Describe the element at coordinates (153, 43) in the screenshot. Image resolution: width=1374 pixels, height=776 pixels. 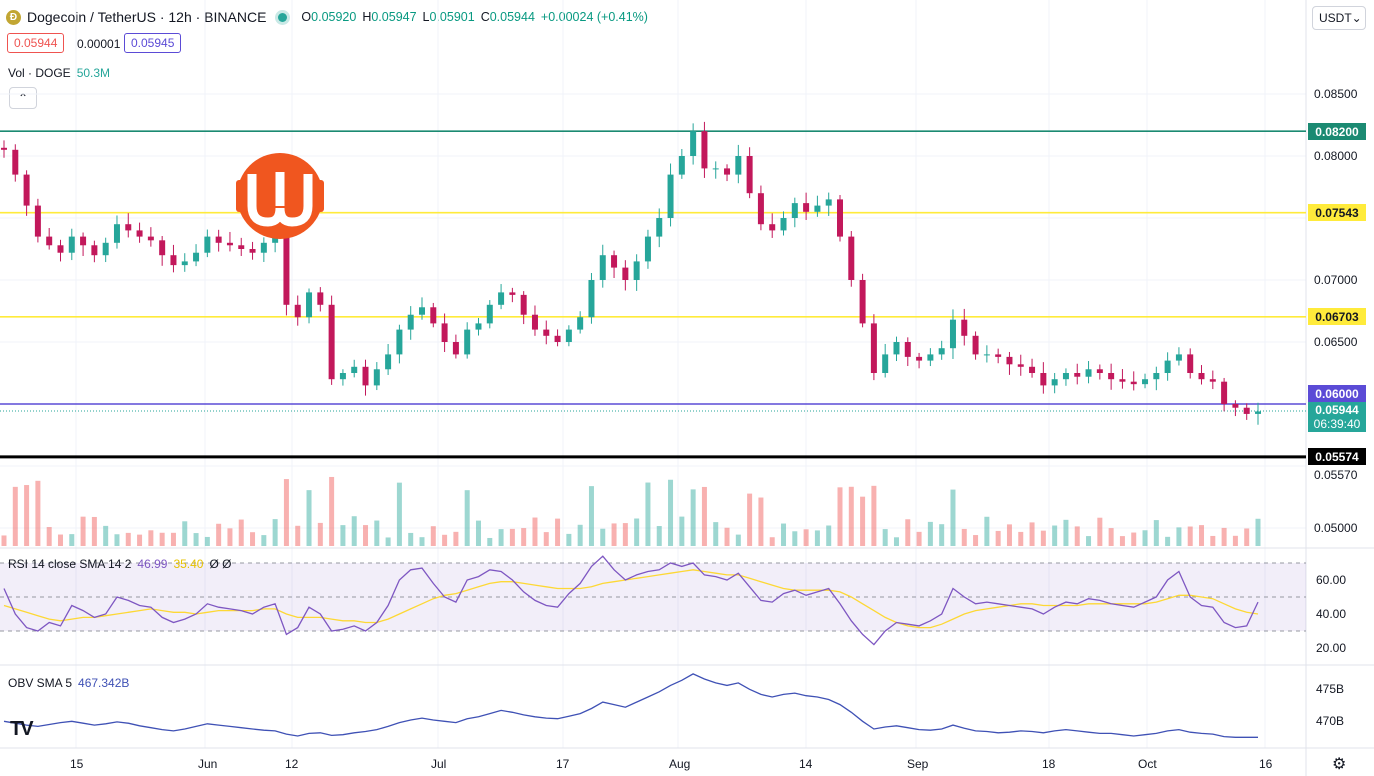
I see `buy-button: 0.05945` at that location.